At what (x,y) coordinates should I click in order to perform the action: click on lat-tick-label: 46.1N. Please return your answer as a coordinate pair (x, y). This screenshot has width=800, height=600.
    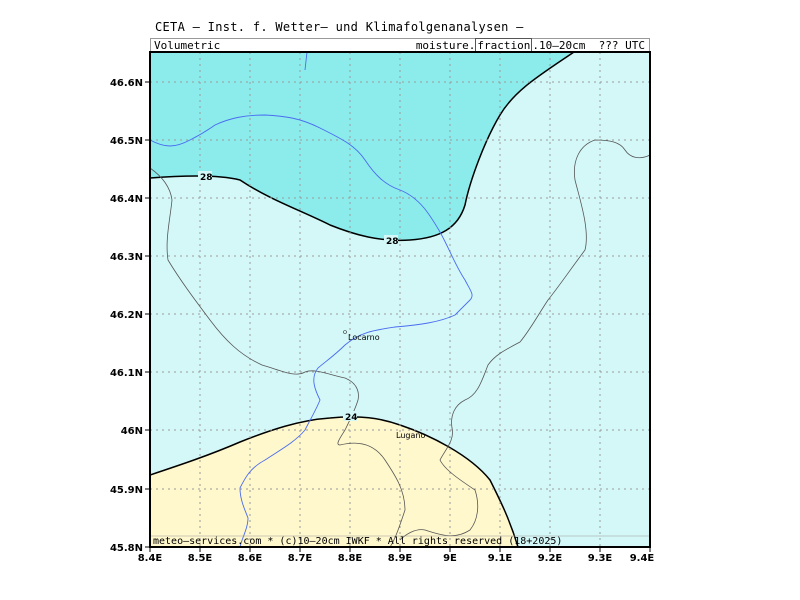
    Looking at the image, I should click on (126, 373).